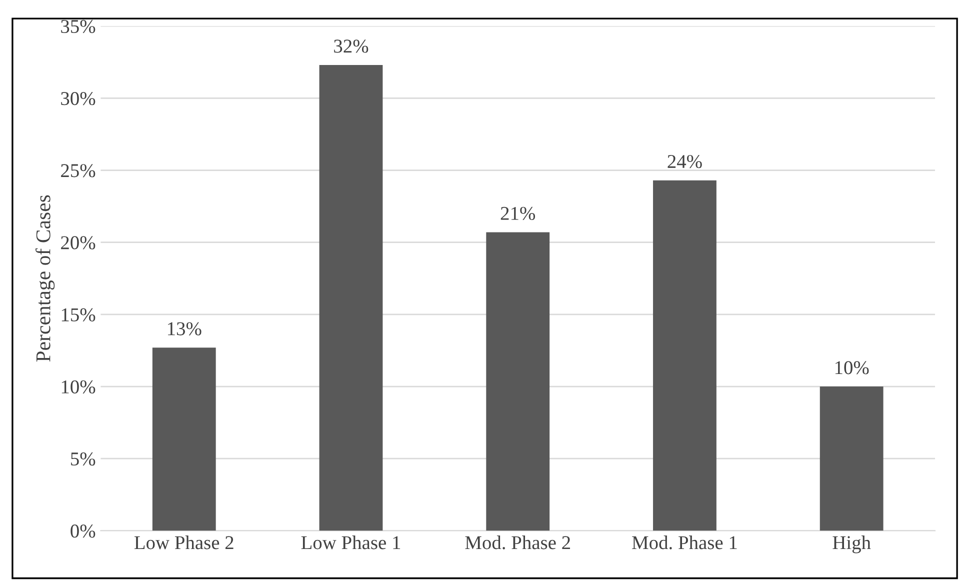  What do you see at coordinates (350, 543) in the screenshot?
I see `x-tick-label: Low Phase 1` at bounding box center [350, 543].